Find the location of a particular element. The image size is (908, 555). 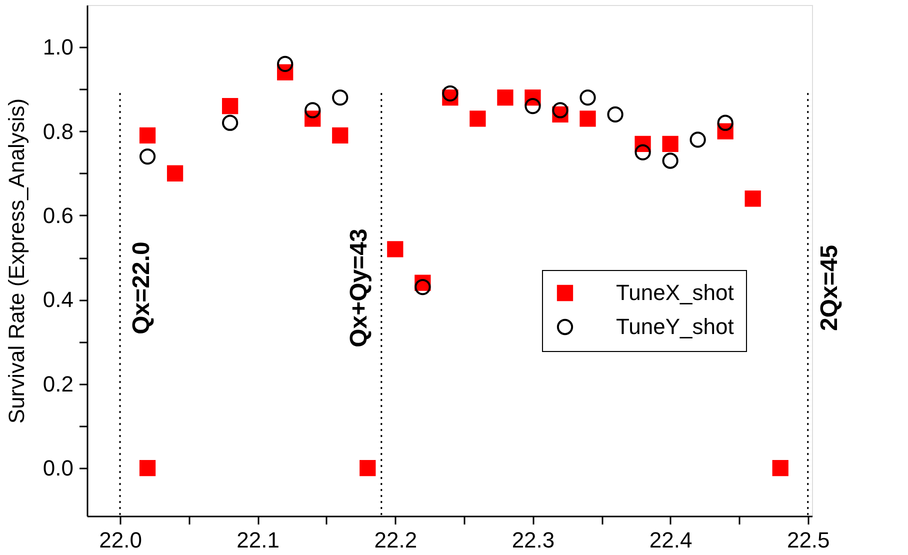

annotation: Qx=22.0 is located at coordinates (142, 288).